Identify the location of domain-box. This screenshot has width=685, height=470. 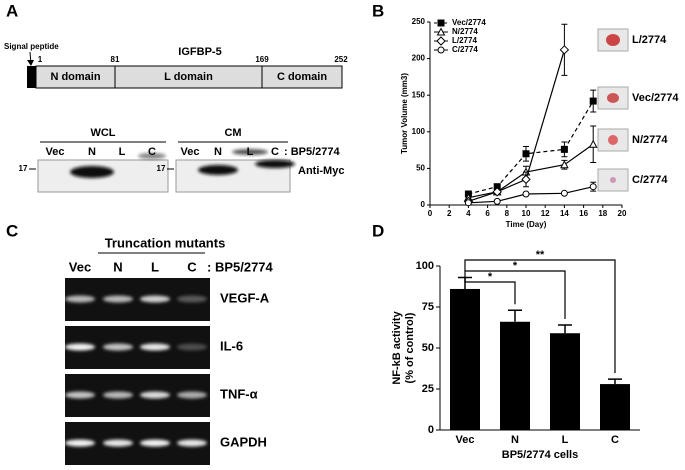
(302, 77).